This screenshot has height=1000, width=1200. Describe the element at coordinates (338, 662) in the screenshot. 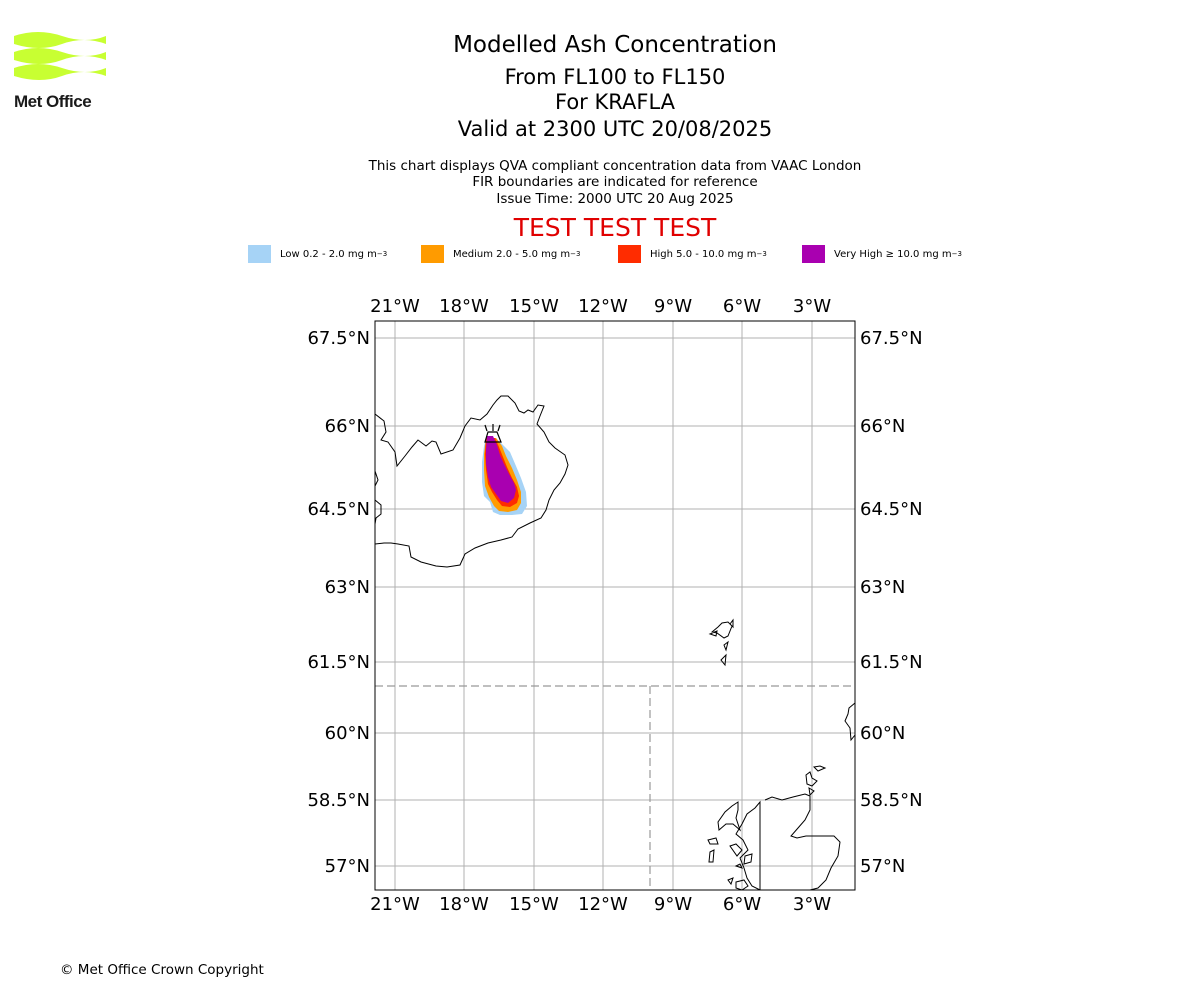

I see `lat-label-61-5n-left: 61.5°N` at that location.